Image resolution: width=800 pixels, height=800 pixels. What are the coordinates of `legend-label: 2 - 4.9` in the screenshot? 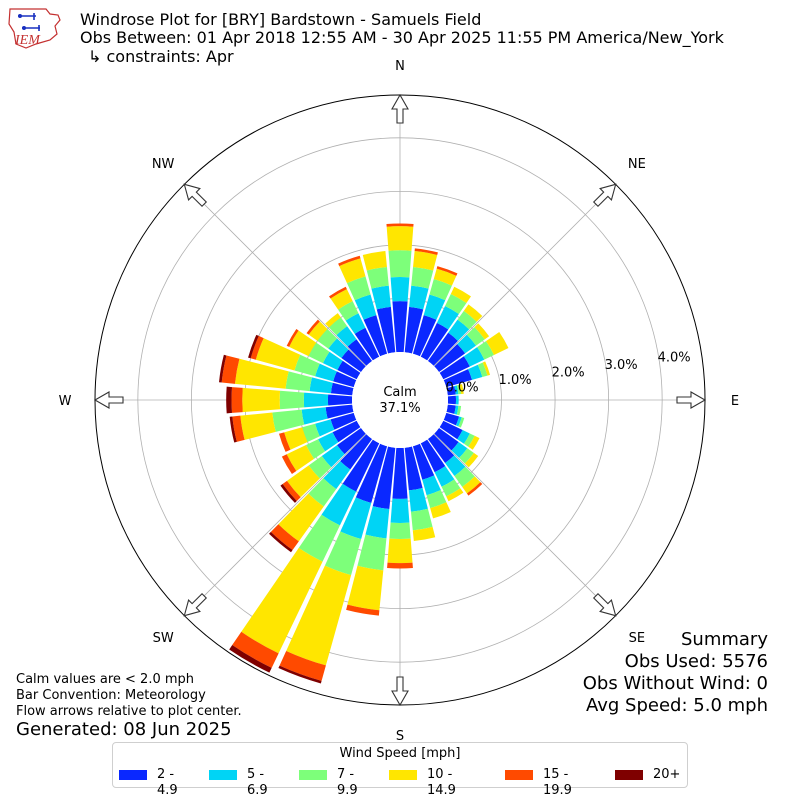 It's located at (167, 782).